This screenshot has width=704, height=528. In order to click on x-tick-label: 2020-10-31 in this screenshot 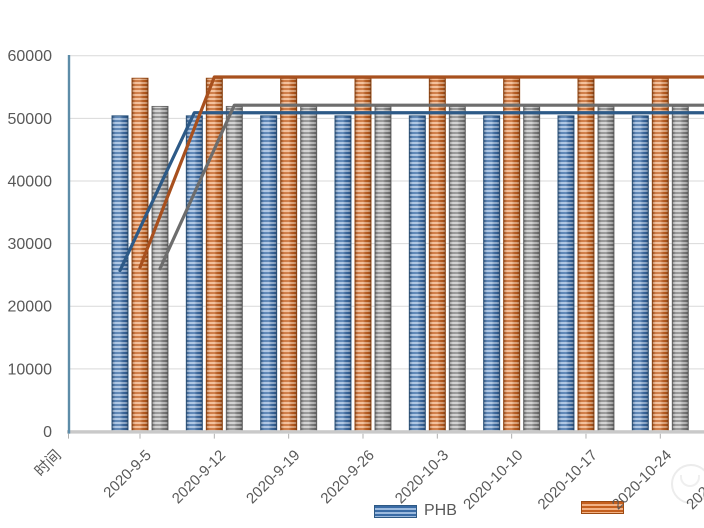, I will do `click(693, 480)`.